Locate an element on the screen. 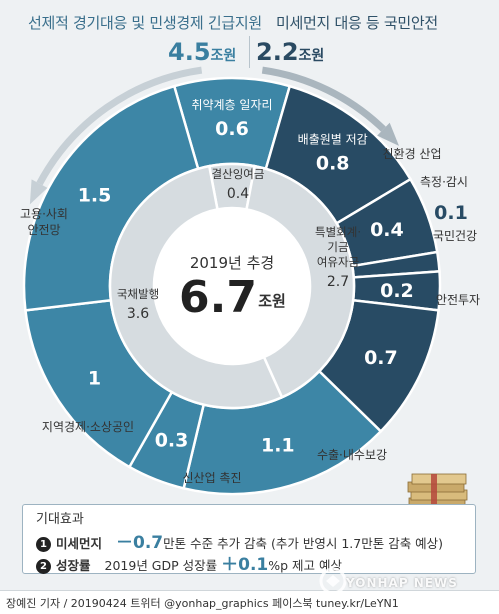 This screenshot has height=614, width=499. inner-value: 0.4 is located at coordinates (238, 194).